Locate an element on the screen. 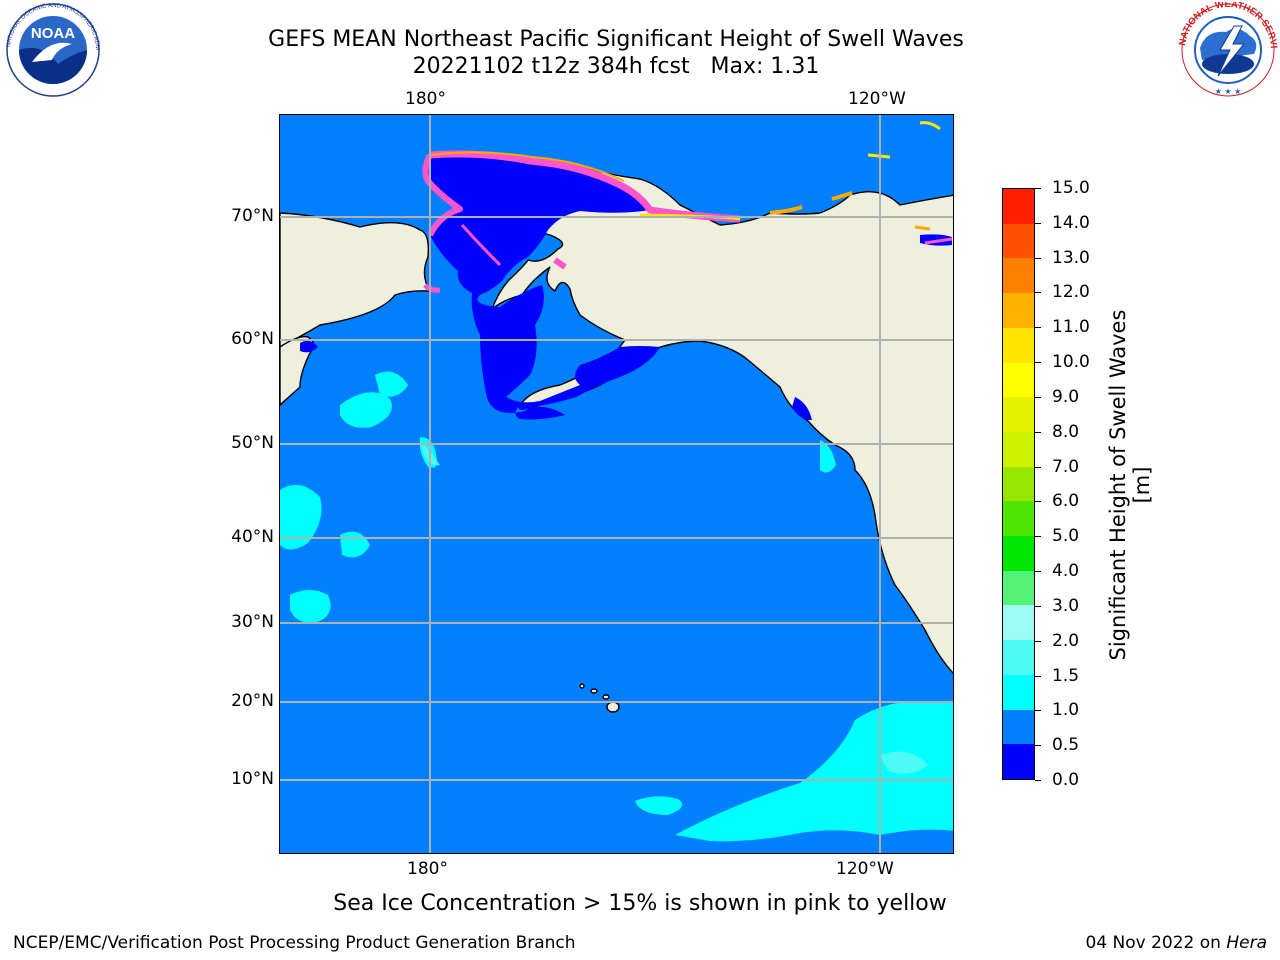  national-weather-service-logo: NATIONAL WEATHER SERVICE ★ ★ ★ is located at coordinates (1228, 49).